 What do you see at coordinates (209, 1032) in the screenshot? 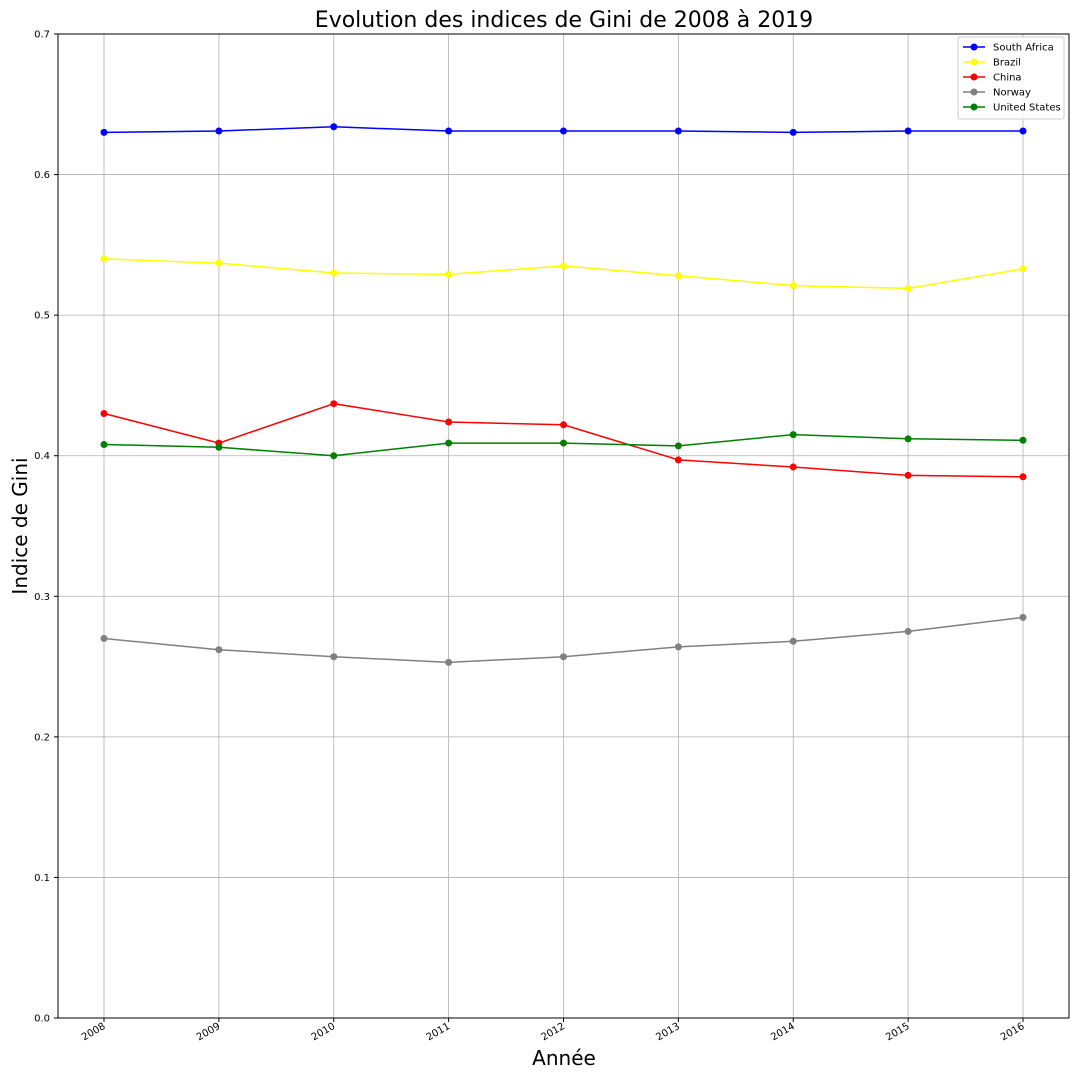
I see `x-tick-label: 2009` at bounding box center [209, 1032].